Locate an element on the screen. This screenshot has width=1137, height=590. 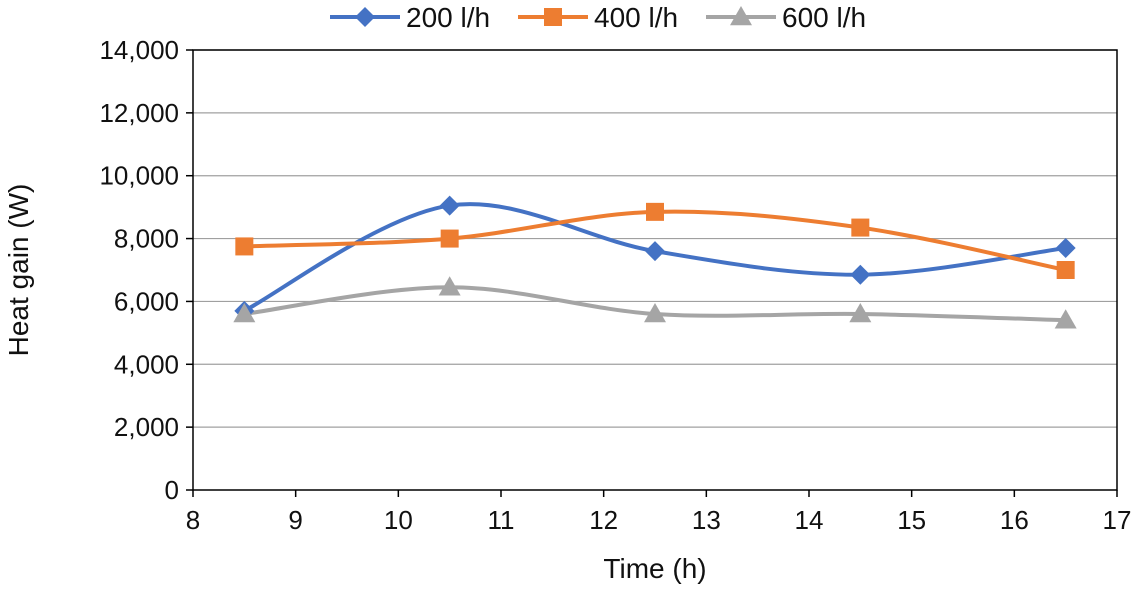
series-lines is located at coordinates (655, 262).